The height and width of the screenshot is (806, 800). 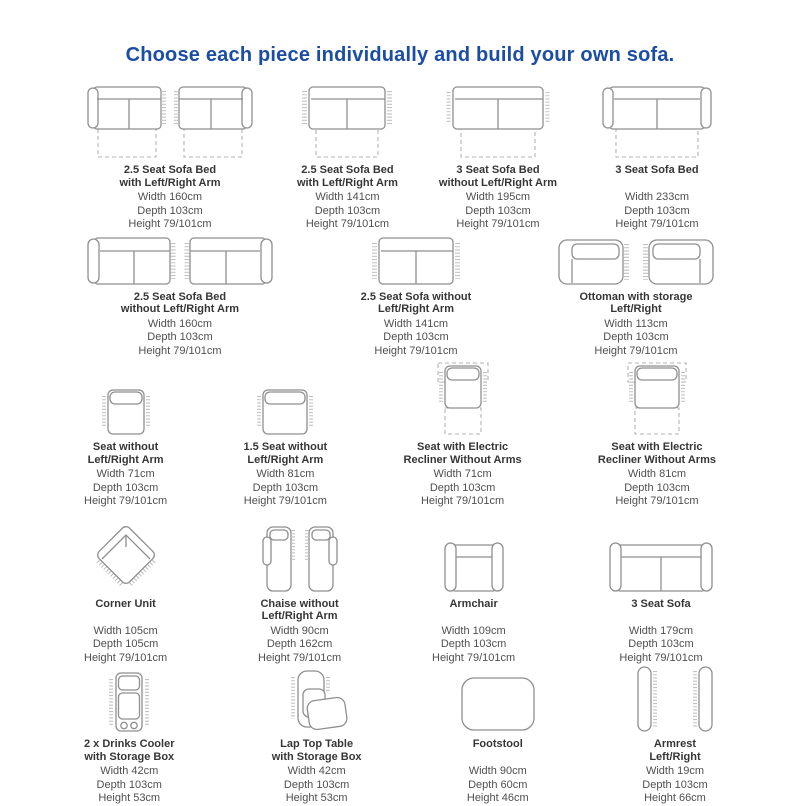 What do you see at coordinates (661, 553) in the screenshot?
I see `three-seat-sofa-diagram` at bounding box center [661, 553].